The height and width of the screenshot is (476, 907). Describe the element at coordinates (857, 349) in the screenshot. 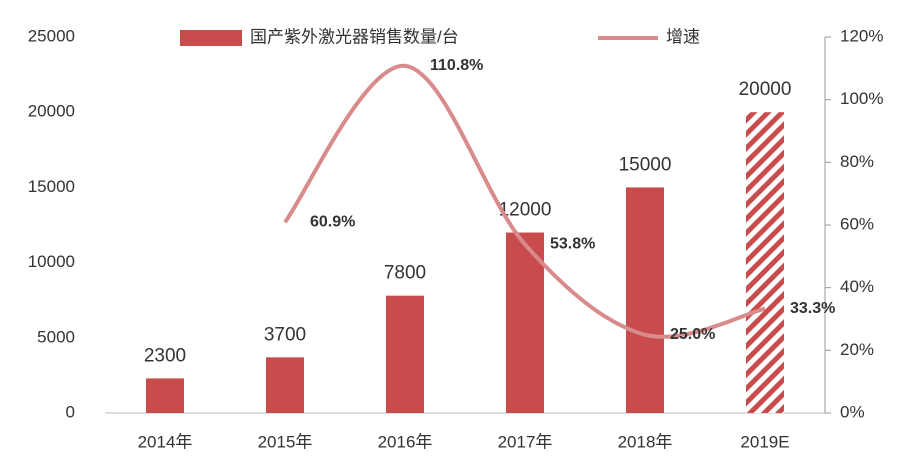

I see `y2-tick-label: 20%` at that location.